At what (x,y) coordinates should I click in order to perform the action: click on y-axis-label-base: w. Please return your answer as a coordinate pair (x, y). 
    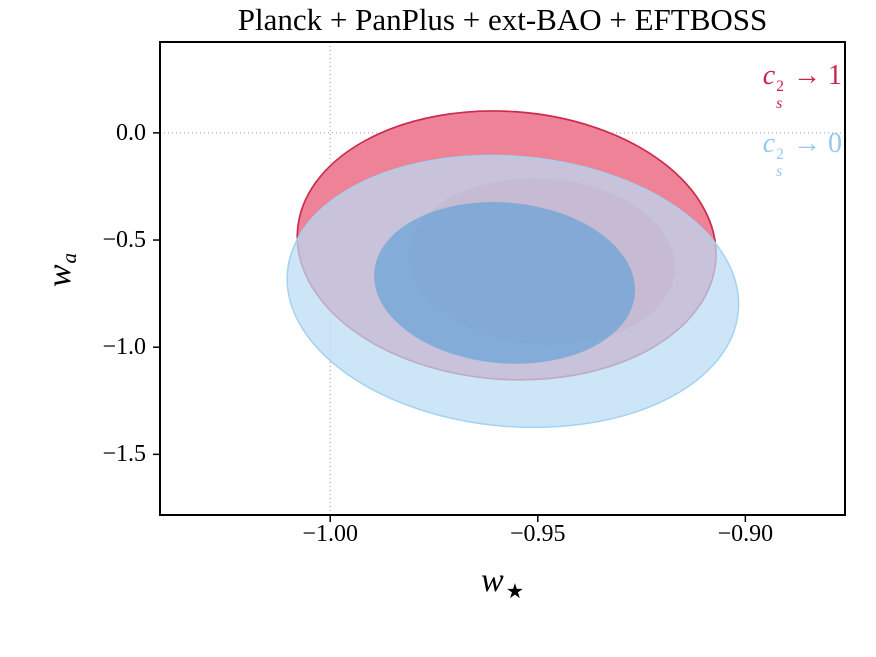
    Looking at the image, I should click on (59, 276).